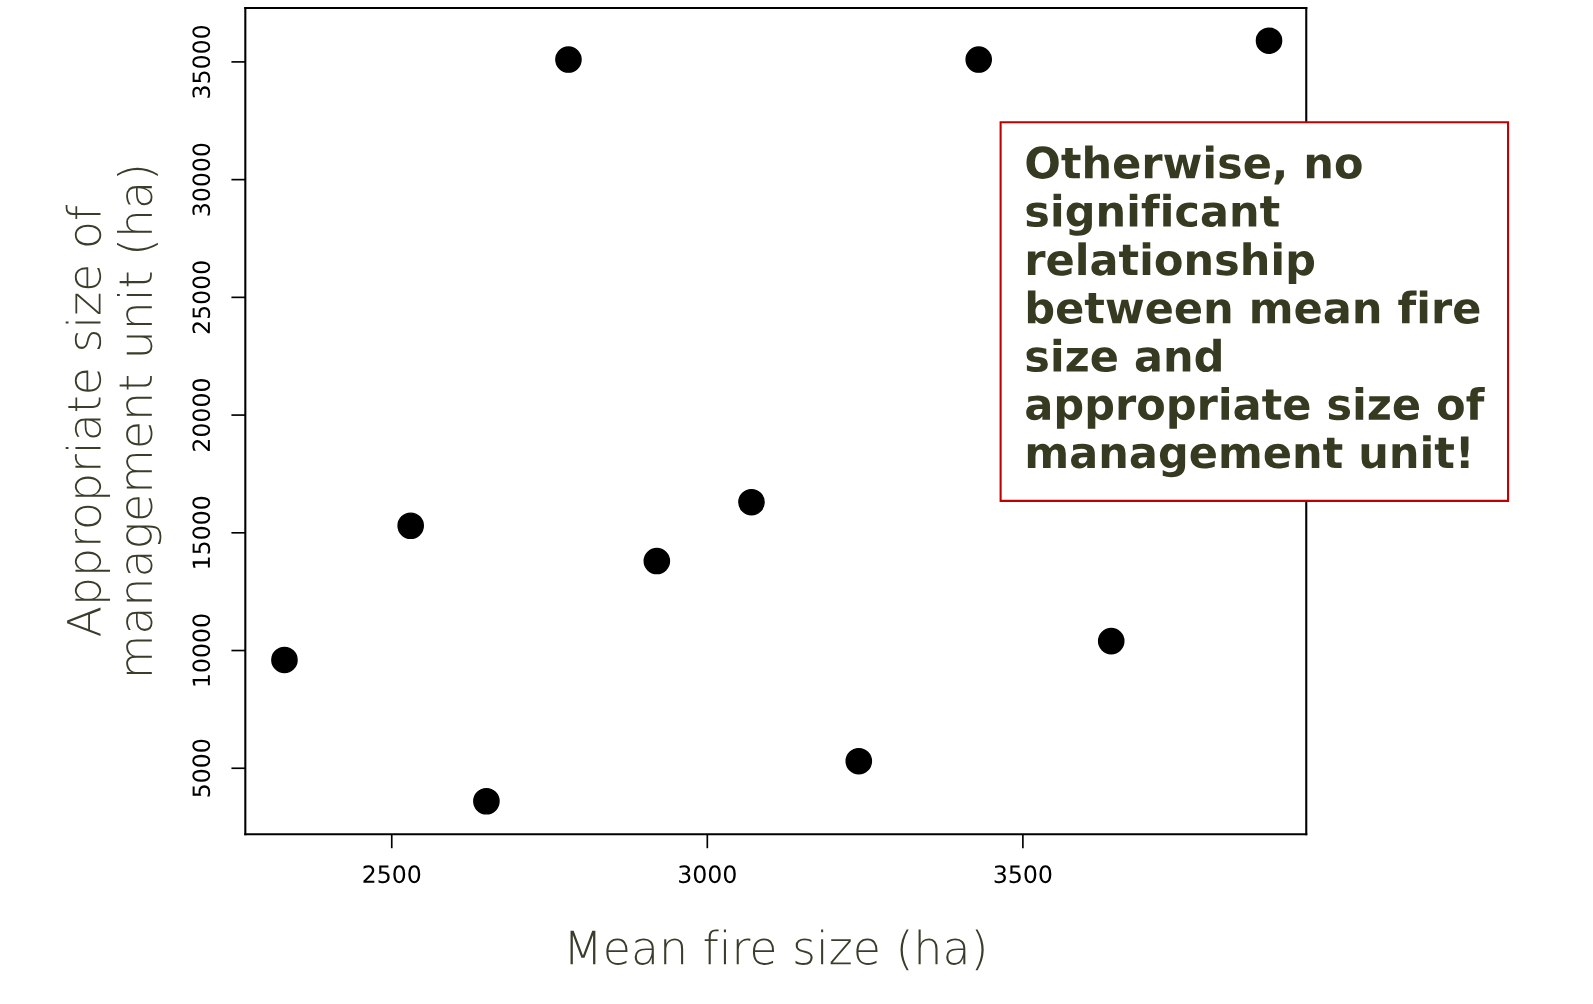  I want to click on x-tick-label: 3500, so click(1023, 874).